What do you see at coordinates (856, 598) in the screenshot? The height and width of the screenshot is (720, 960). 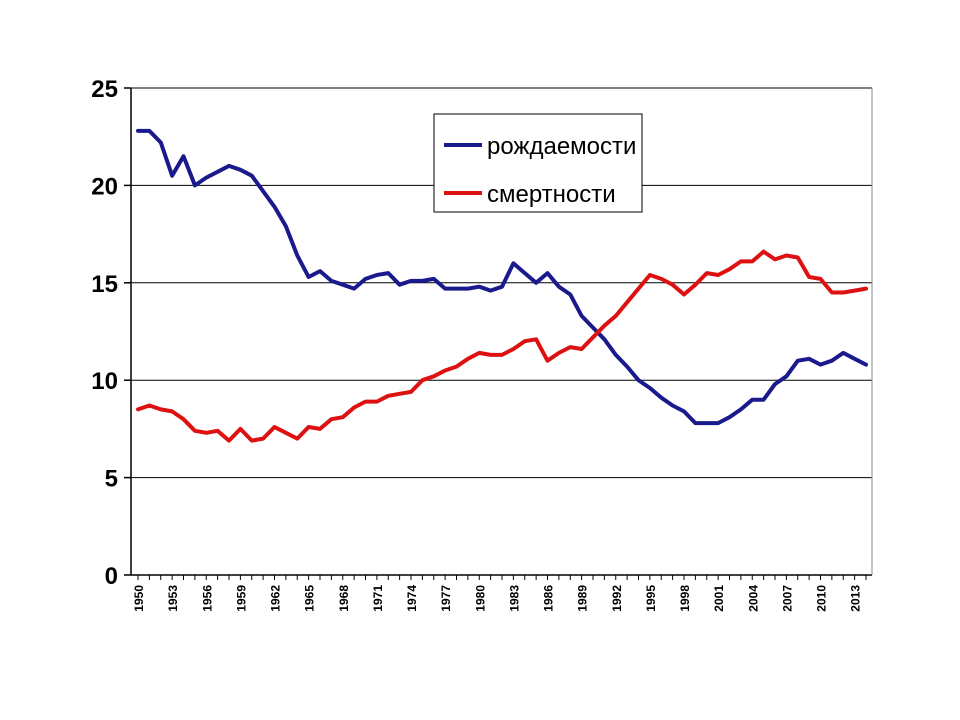 I see `x-tick-label-2013: 2013` at bounding box center [856, 598].